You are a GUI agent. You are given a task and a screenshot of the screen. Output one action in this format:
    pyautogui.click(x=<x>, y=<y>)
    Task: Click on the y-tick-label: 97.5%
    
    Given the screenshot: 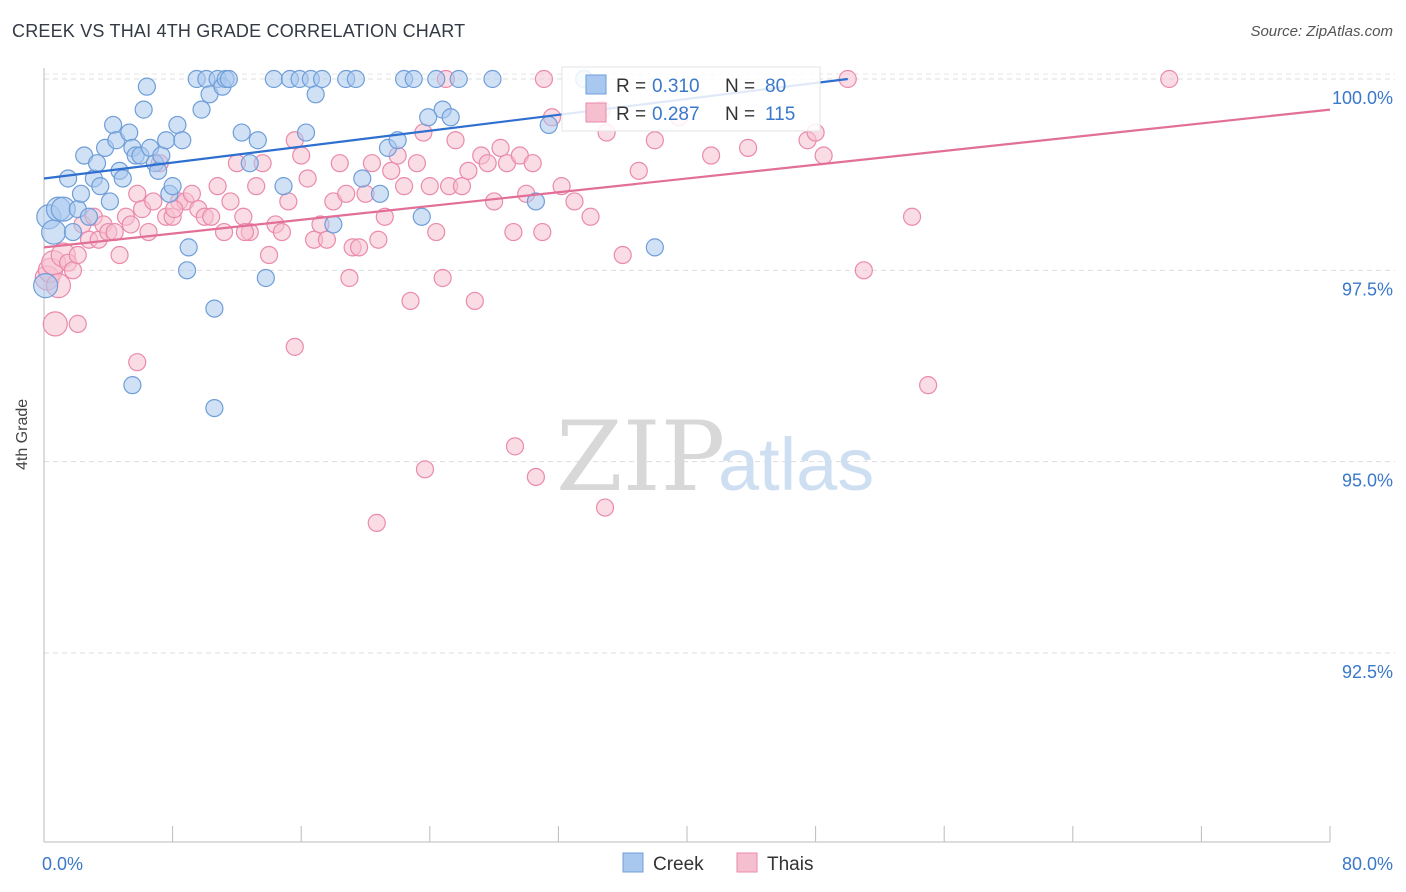 What is the action you would take?
    pyautogui.click(x=1367, y=289)
    